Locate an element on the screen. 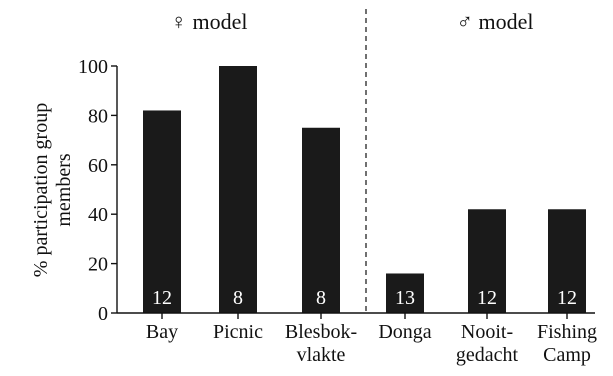 This screenshot has width=613, height=376. section-label-1: ♂ model is located at coordinates (495, 21).